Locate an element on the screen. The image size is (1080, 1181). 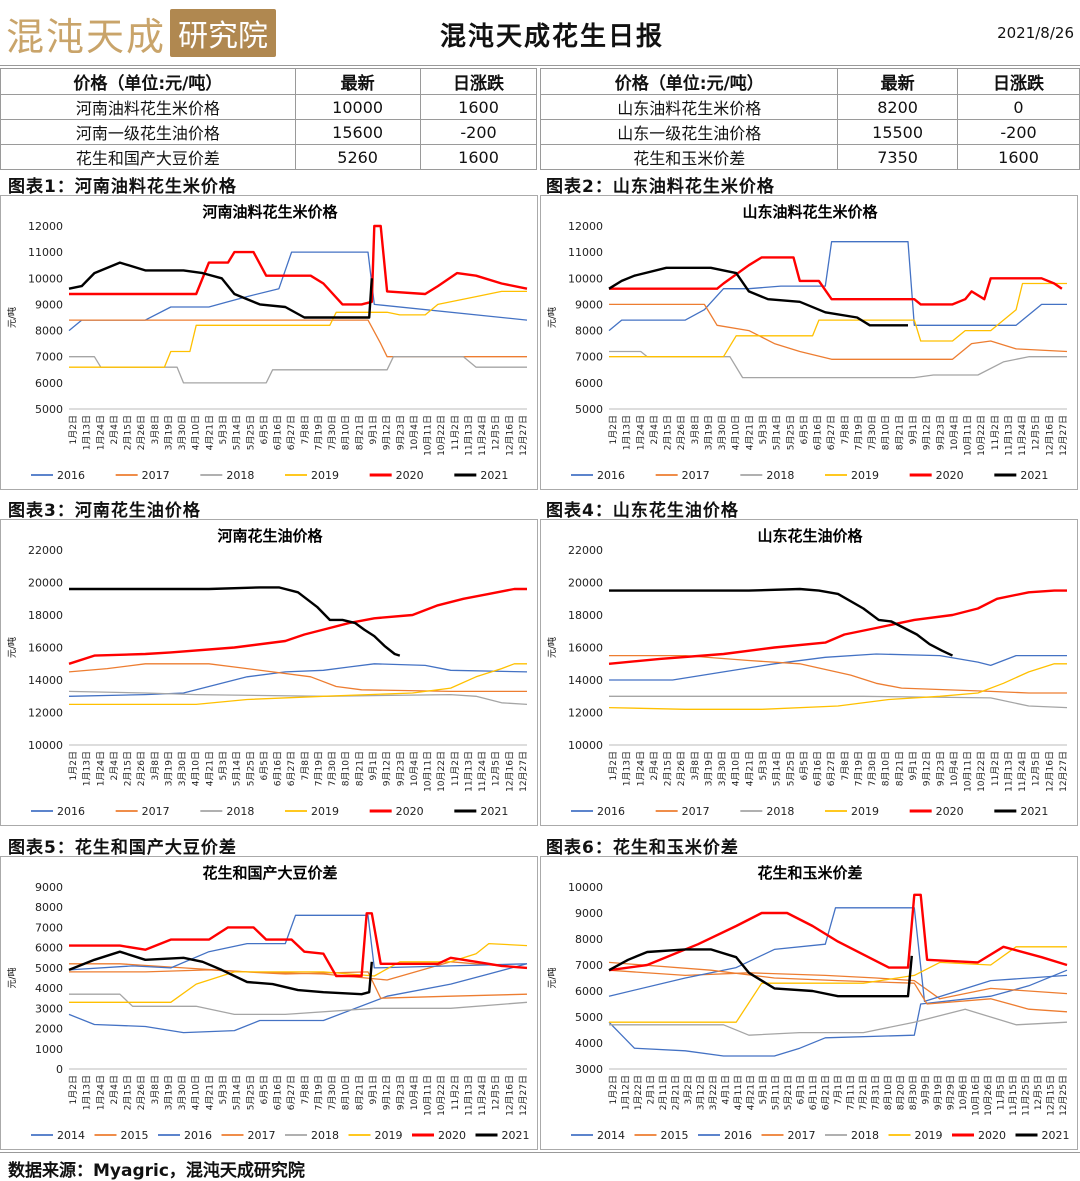
y-axis-label: 元/吨 is located at coordinates (552, 977).